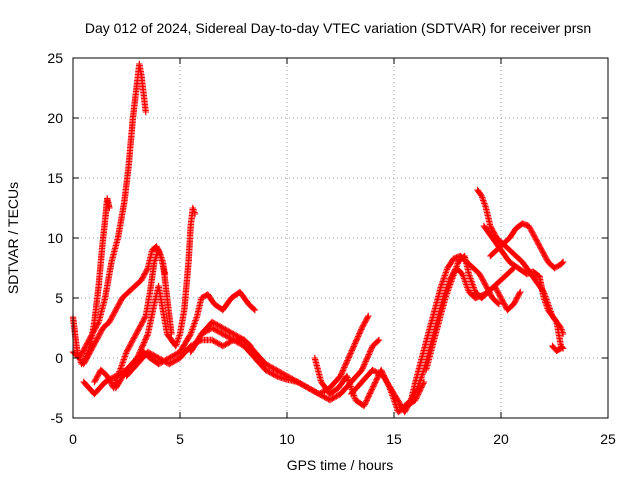  What do you see at coordinates (55, 58) in the screenshot?
I see `y-tick-label: 25` at bounding box center [55, 58].